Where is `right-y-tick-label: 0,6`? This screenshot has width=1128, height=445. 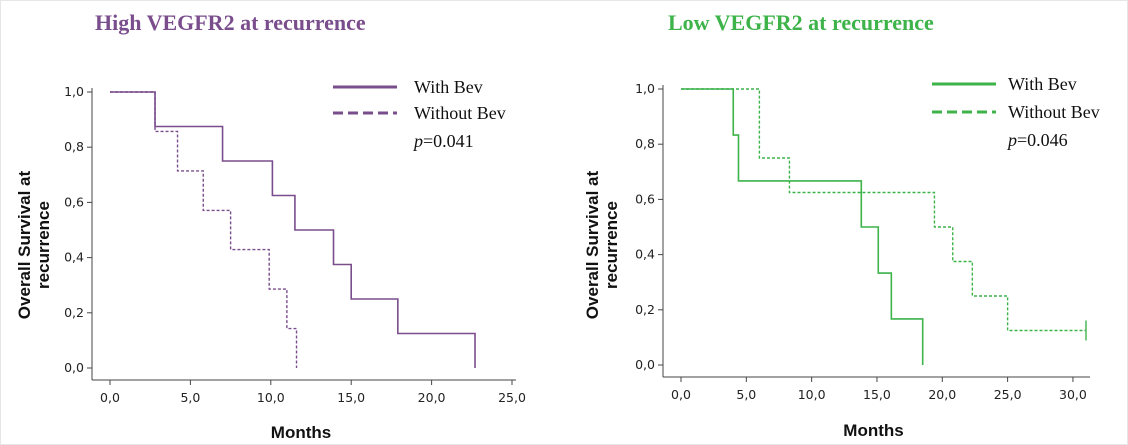
right-y-tick-label: 0,6 is located at coordinates (645, 198).